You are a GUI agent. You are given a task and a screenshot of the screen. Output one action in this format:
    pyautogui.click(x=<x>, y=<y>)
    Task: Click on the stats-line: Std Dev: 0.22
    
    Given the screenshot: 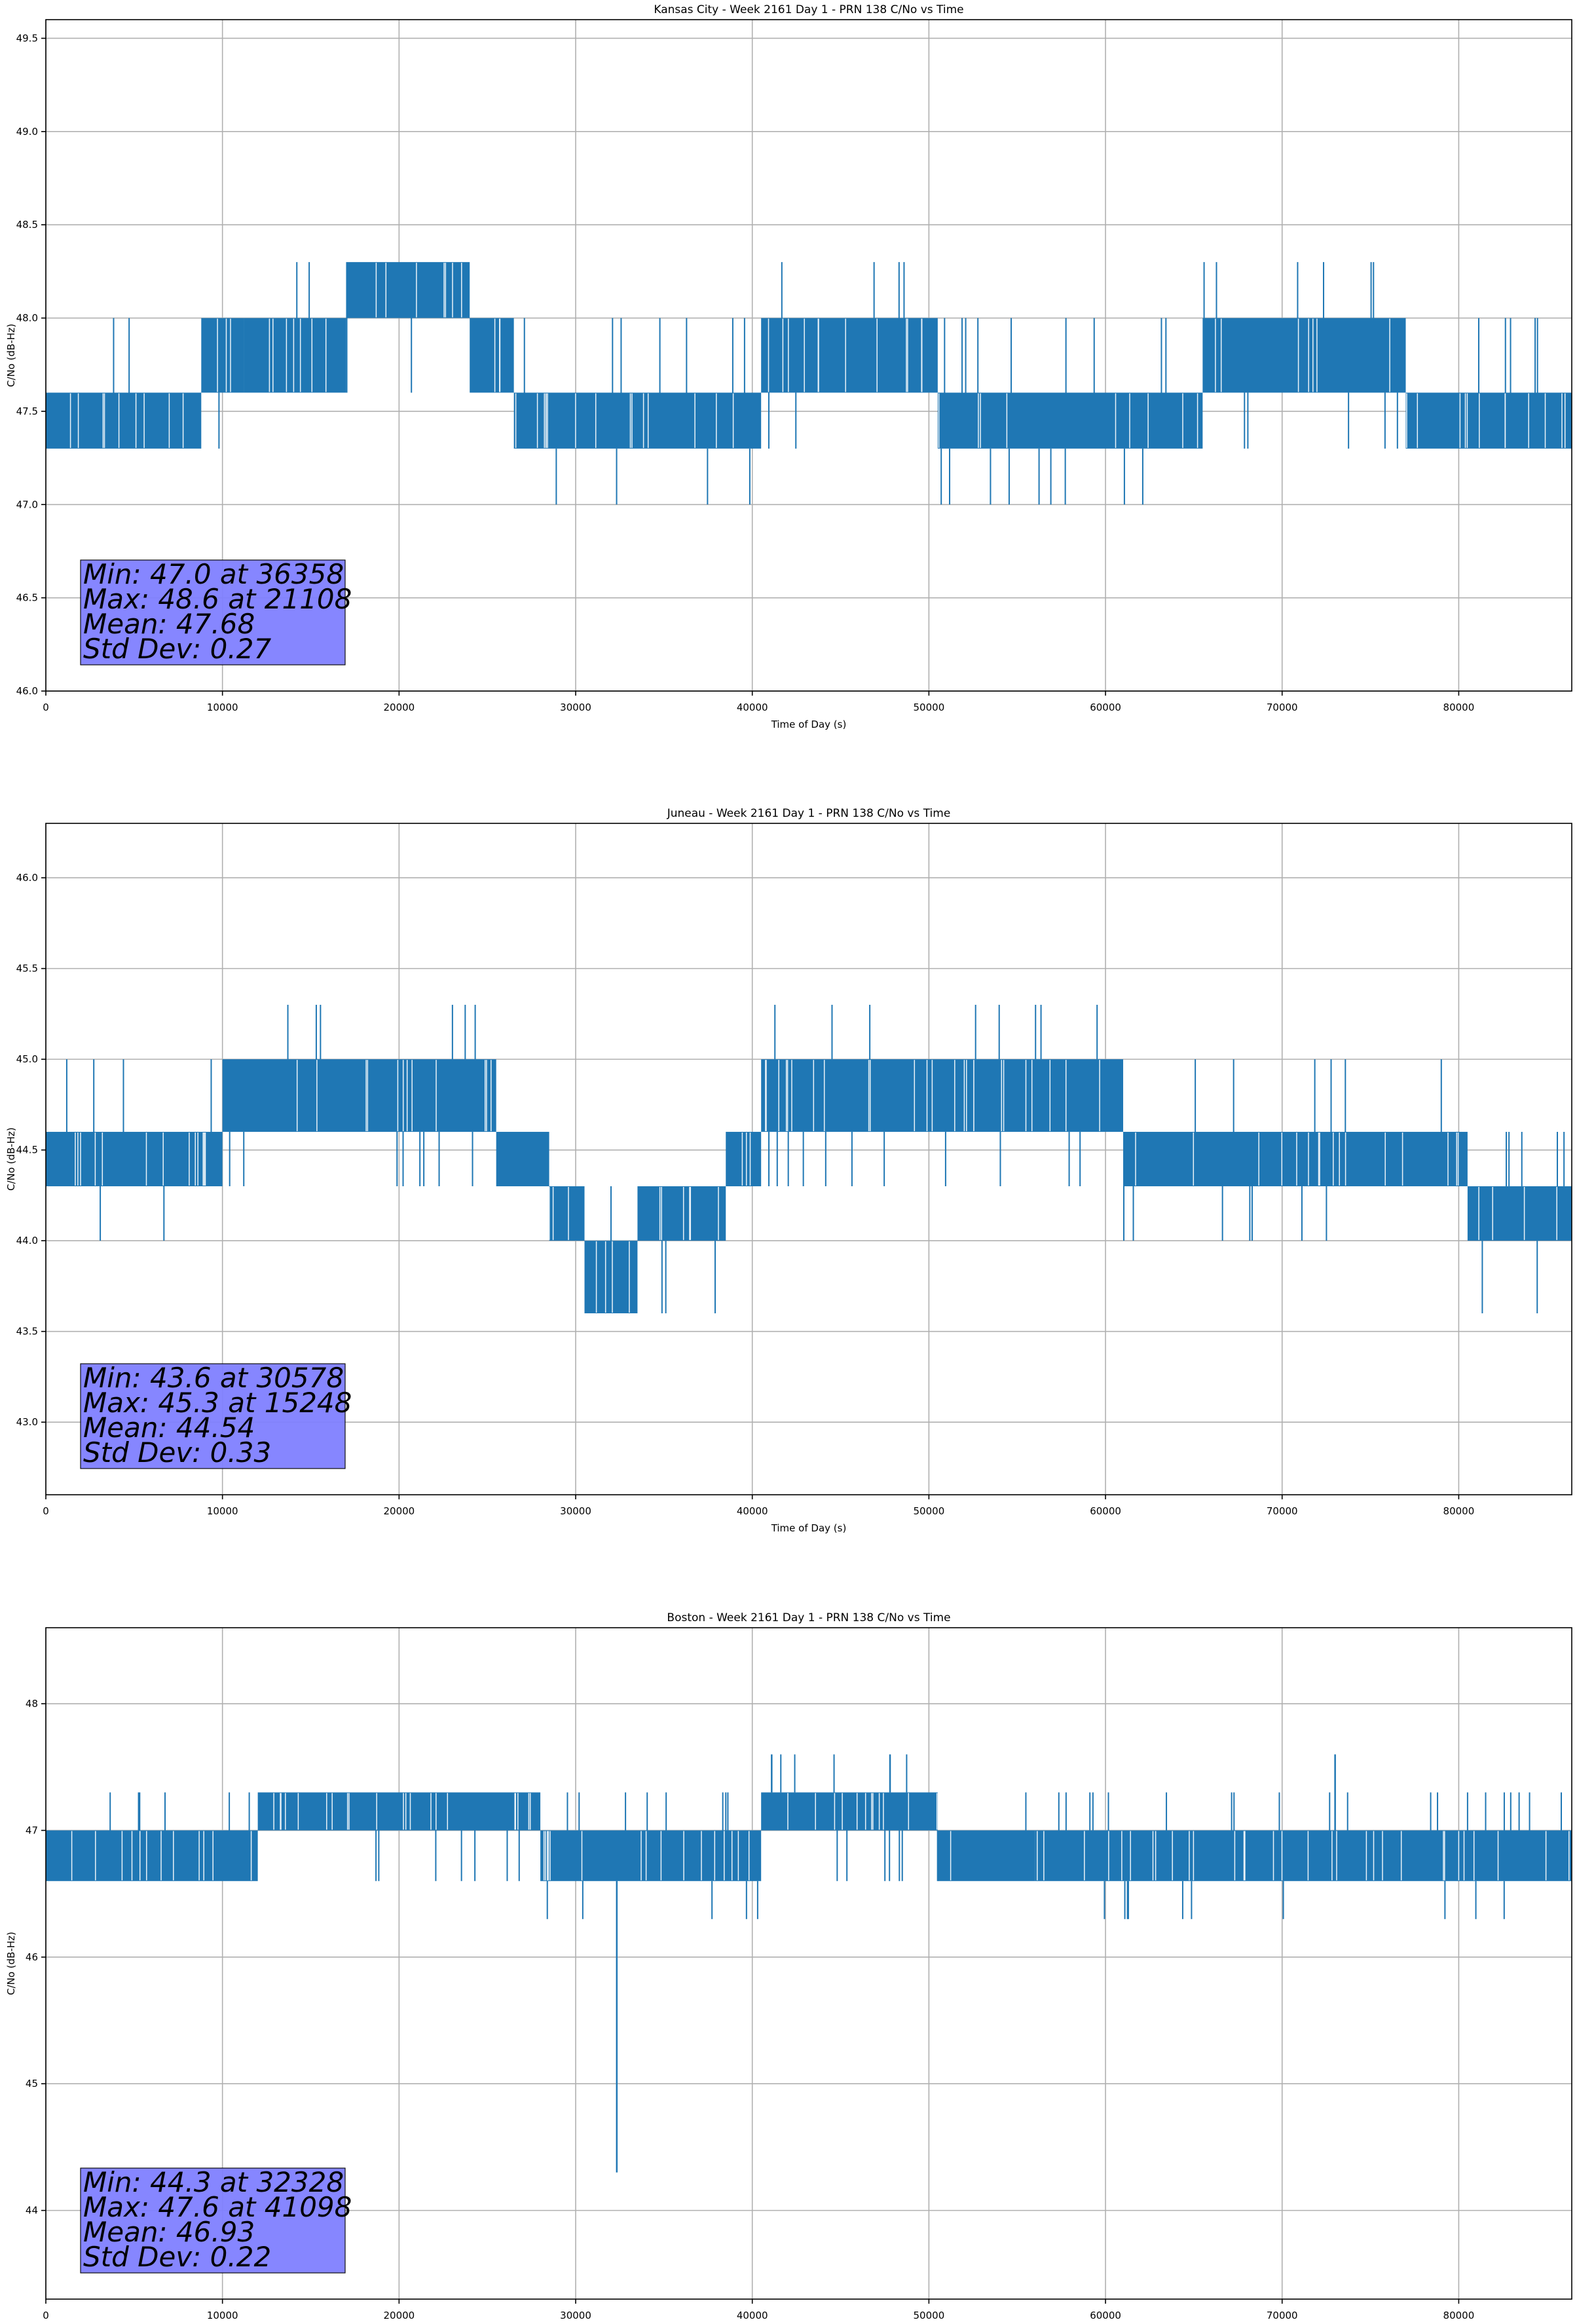 What is the action you would take?
    pyautogui.click(x=177, y=2257)
    